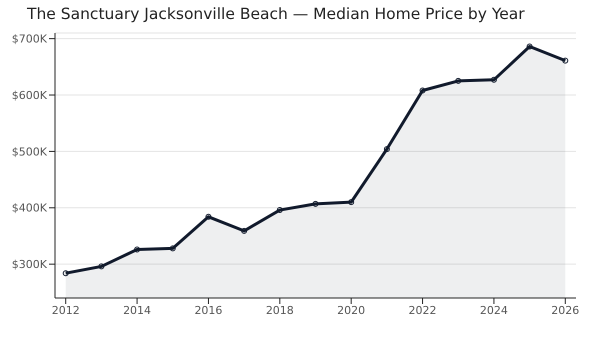 The height and width of the screenshot is (343, 599). Describe the element at coordinates (276, 14) in the screenshot. I see `chart-title: The Sanctuary Jacksonville Beach — Median Home Price by Year` at that location.